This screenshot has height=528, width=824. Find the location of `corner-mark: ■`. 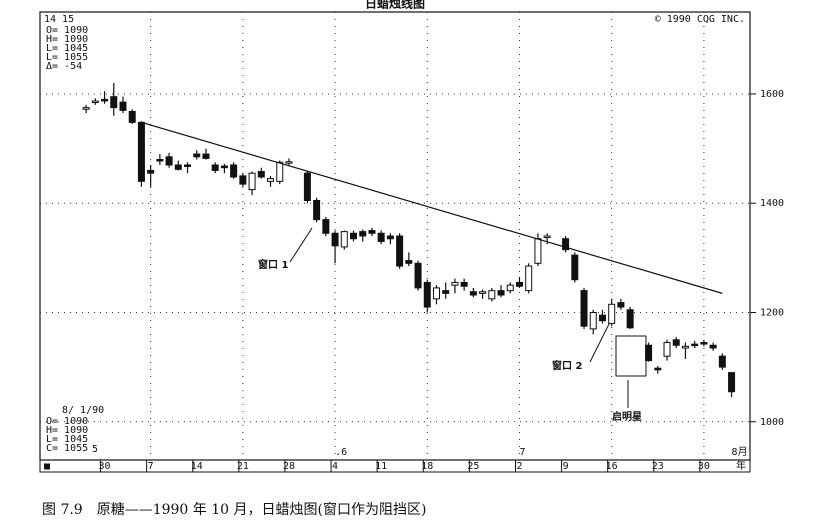

corner-mark: ■ is located at coordinates (47, 466).